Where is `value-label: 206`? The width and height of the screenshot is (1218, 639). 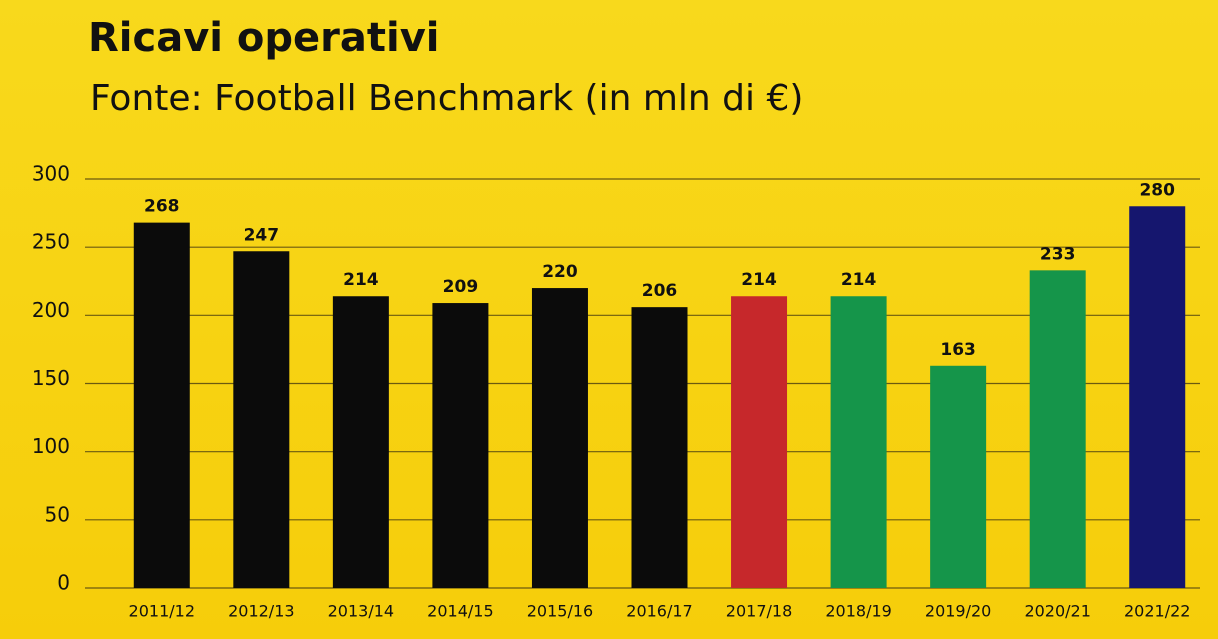 value-label: 206 is located at coordinates (660, 291).